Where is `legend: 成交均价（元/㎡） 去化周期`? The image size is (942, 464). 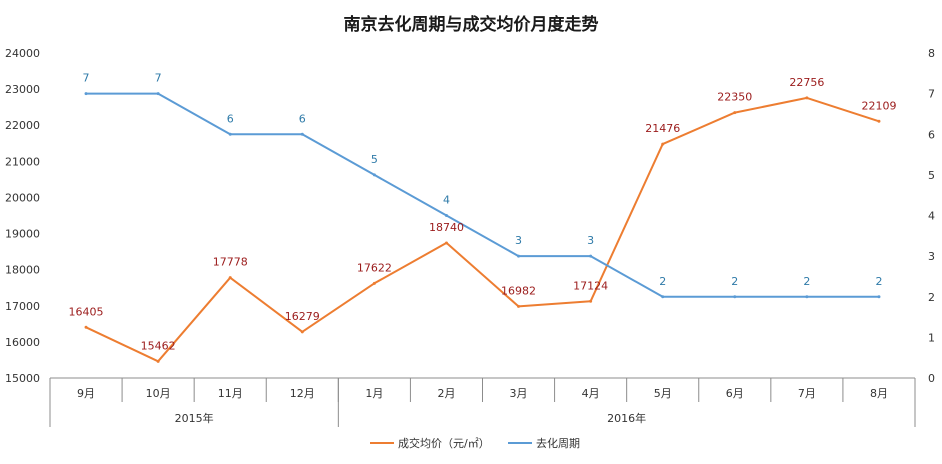
legend: 成交均价（元/㎡） 去化周期 is located at coordinates (475, 443).